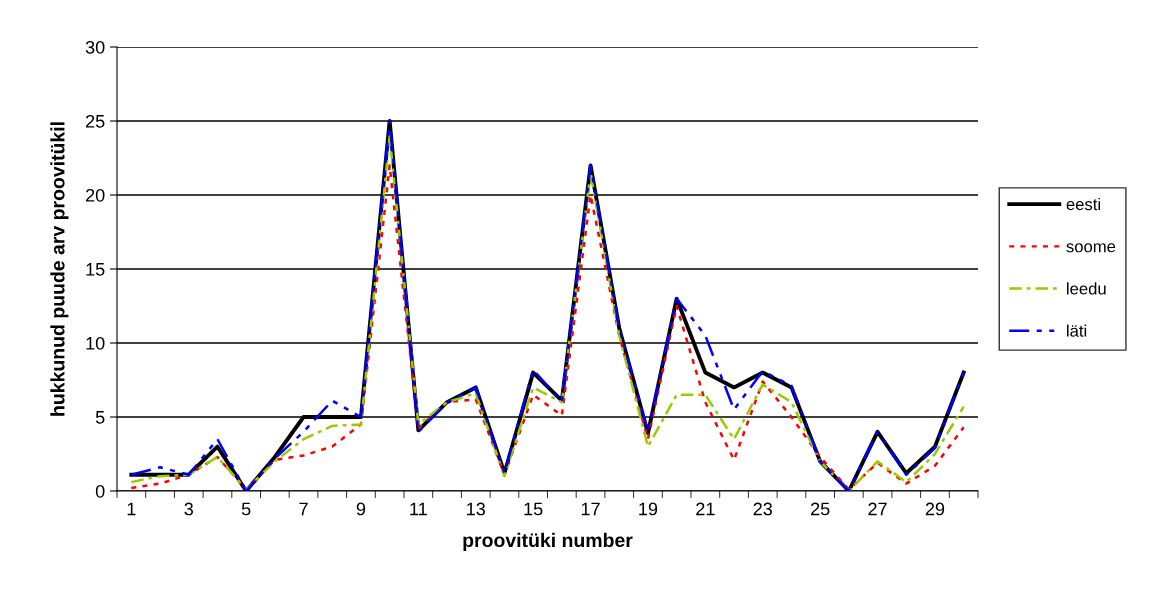 The width and height of the screenshot is (1150, 601). Describe the element at coordinates (131, 509) in the screenshot. I see `x-tick-label: 1` at that location.